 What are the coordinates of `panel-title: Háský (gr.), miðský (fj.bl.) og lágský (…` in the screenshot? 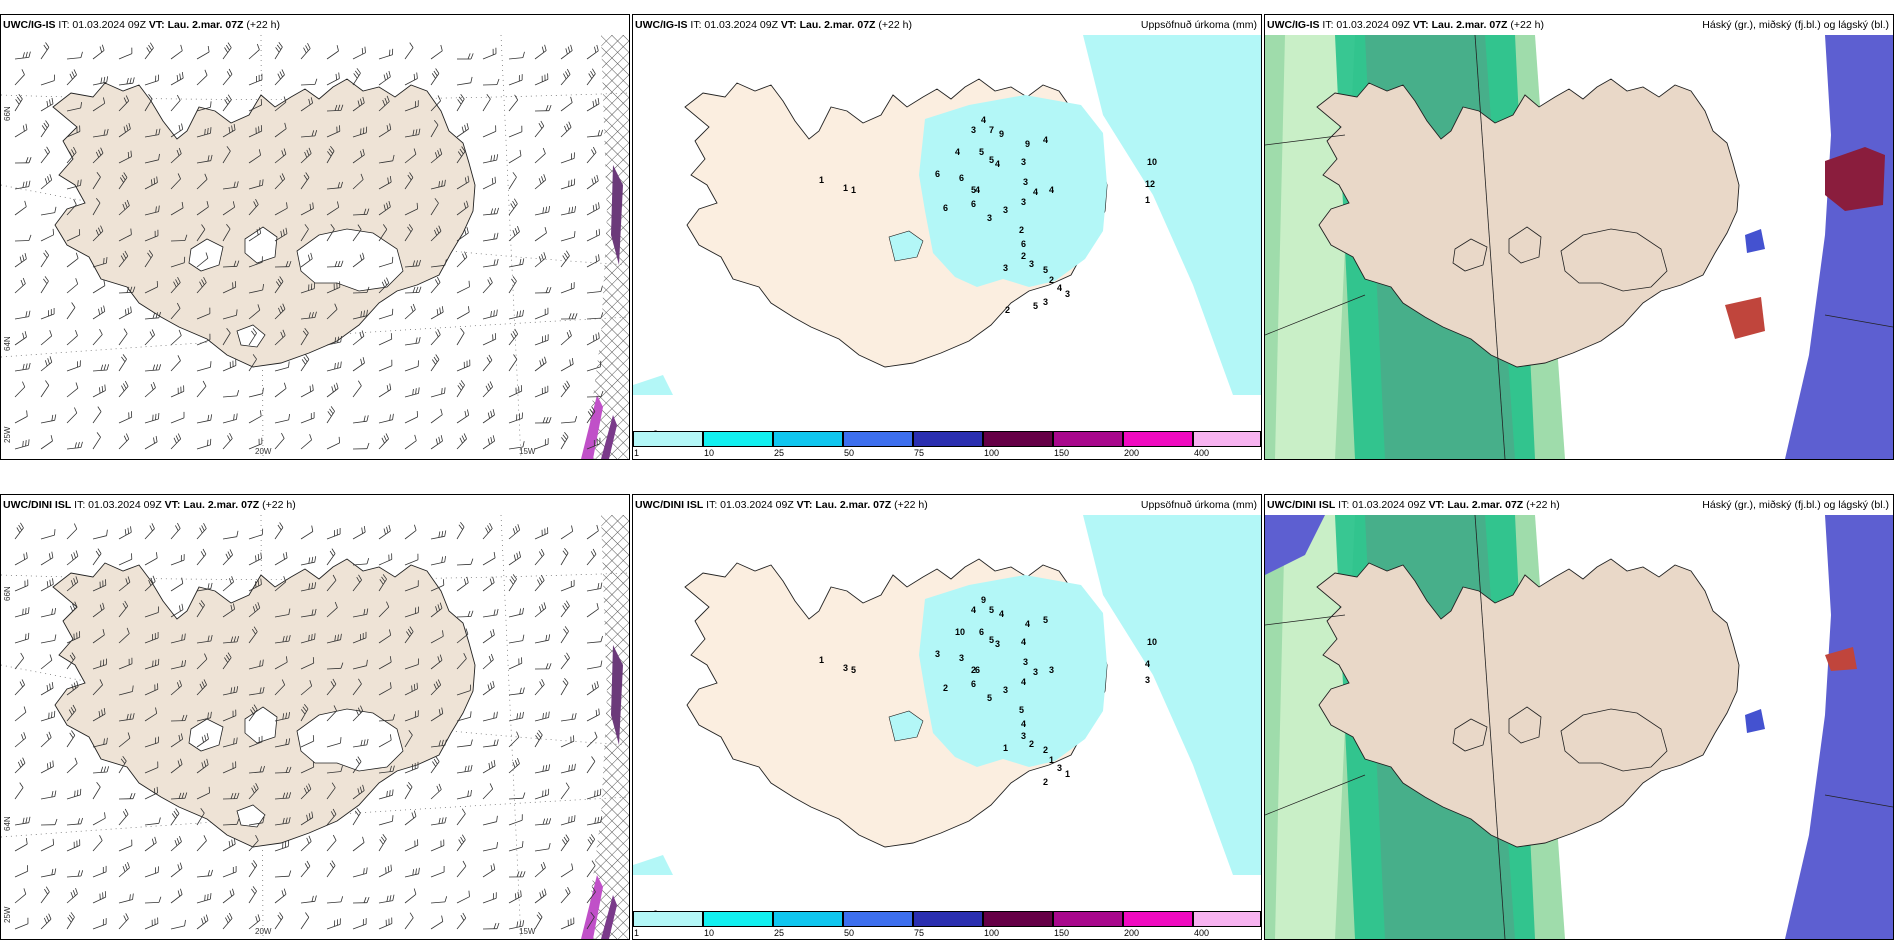 It's located at (1795, 25).